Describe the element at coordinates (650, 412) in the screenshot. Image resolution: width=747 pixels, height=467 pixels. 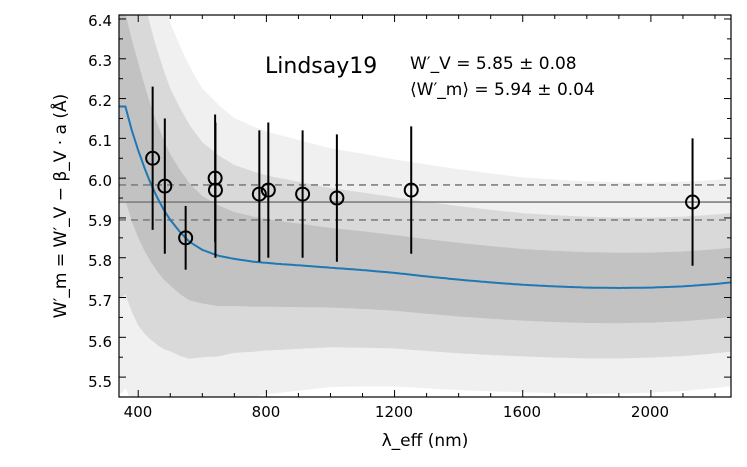
I see `x-tick-label-2000: 2000` at that location.